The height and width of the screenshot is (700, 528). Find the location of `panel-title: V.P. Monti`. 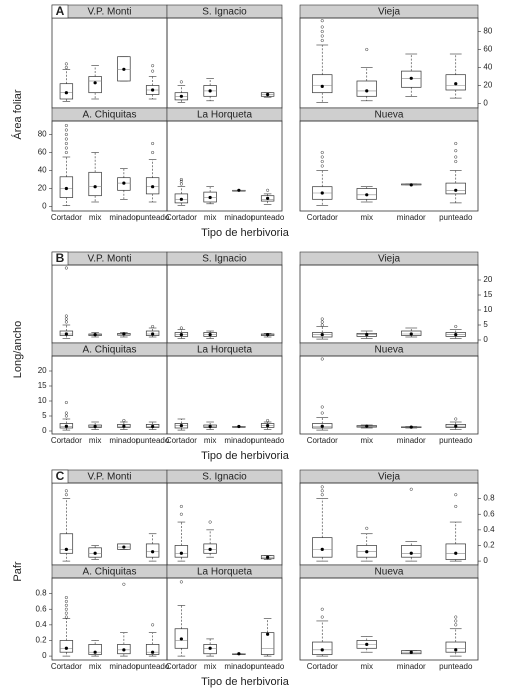

panel-title: V.P. Monti is located at coordinates (110, 477).